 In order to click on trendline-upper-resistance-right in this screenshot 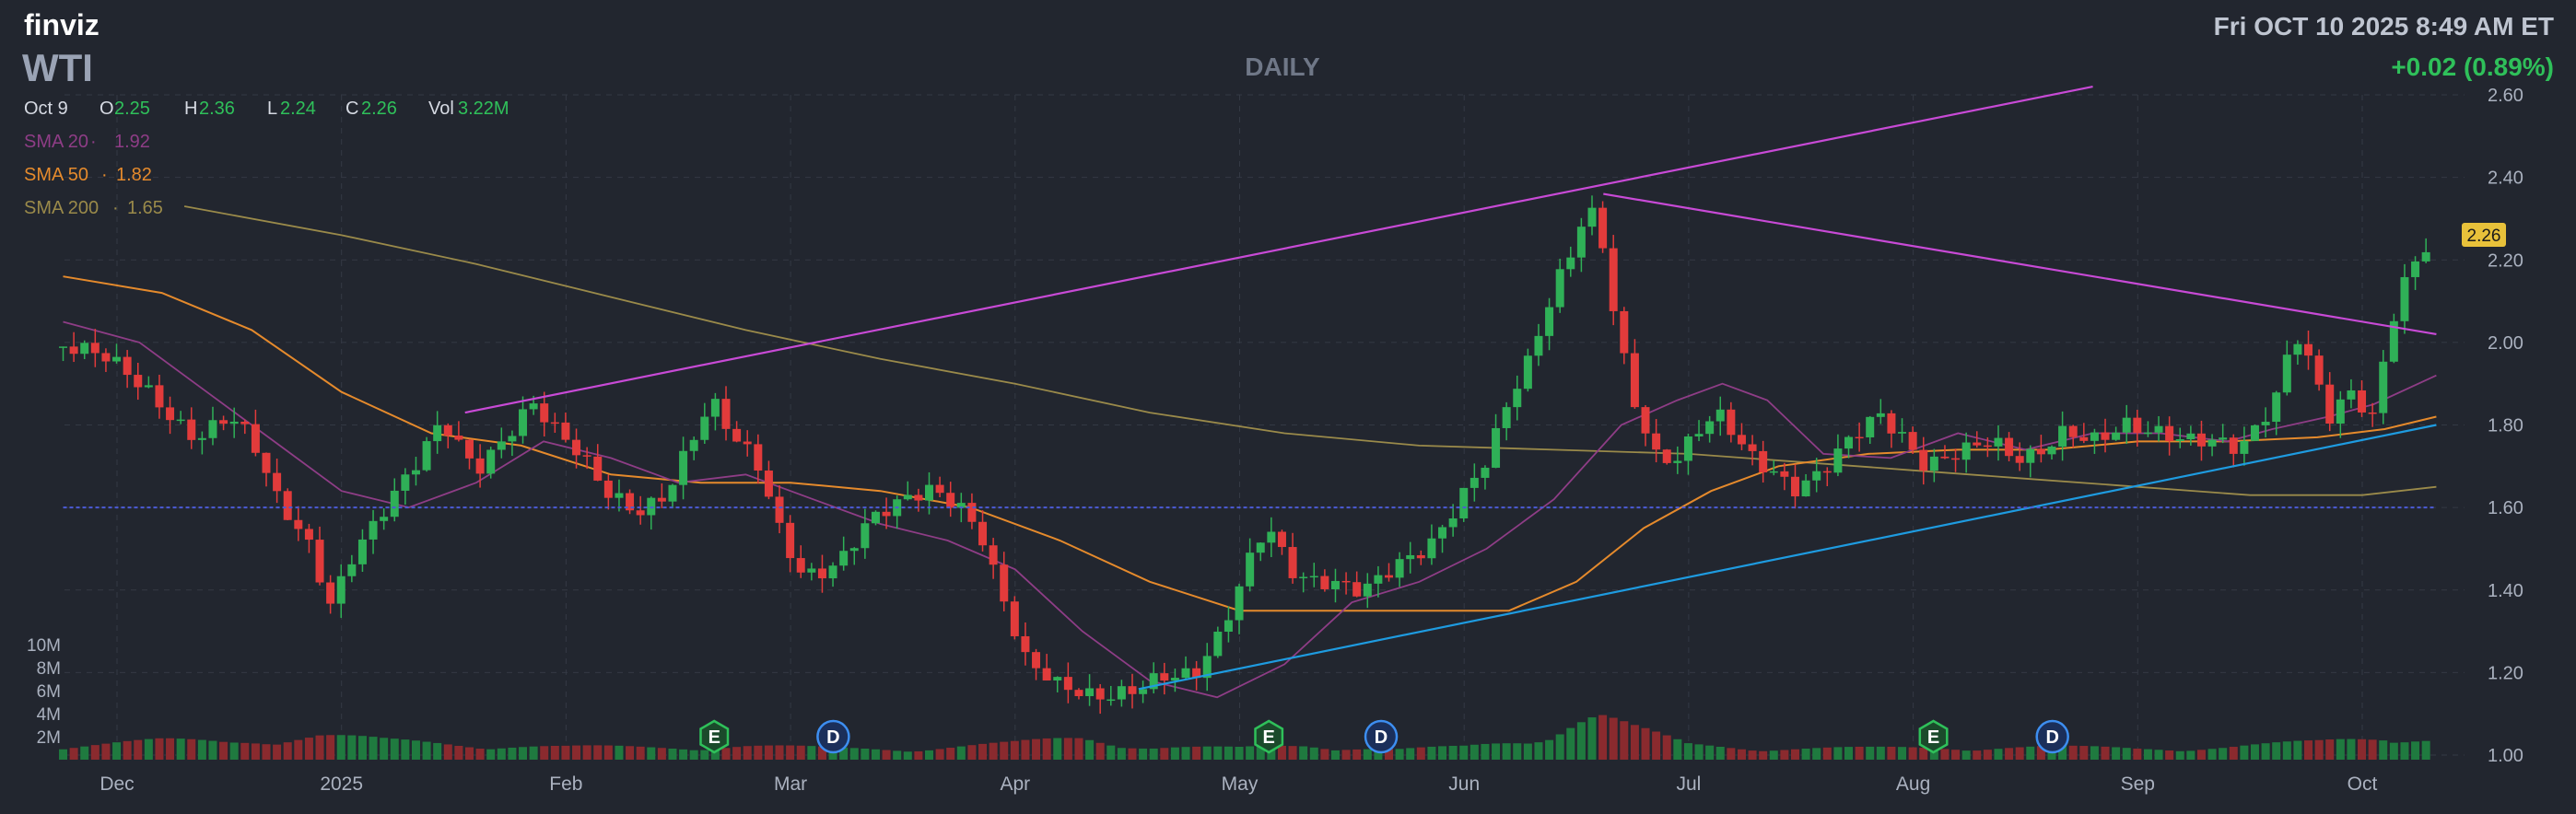, I will do `click(2020, 263)`.